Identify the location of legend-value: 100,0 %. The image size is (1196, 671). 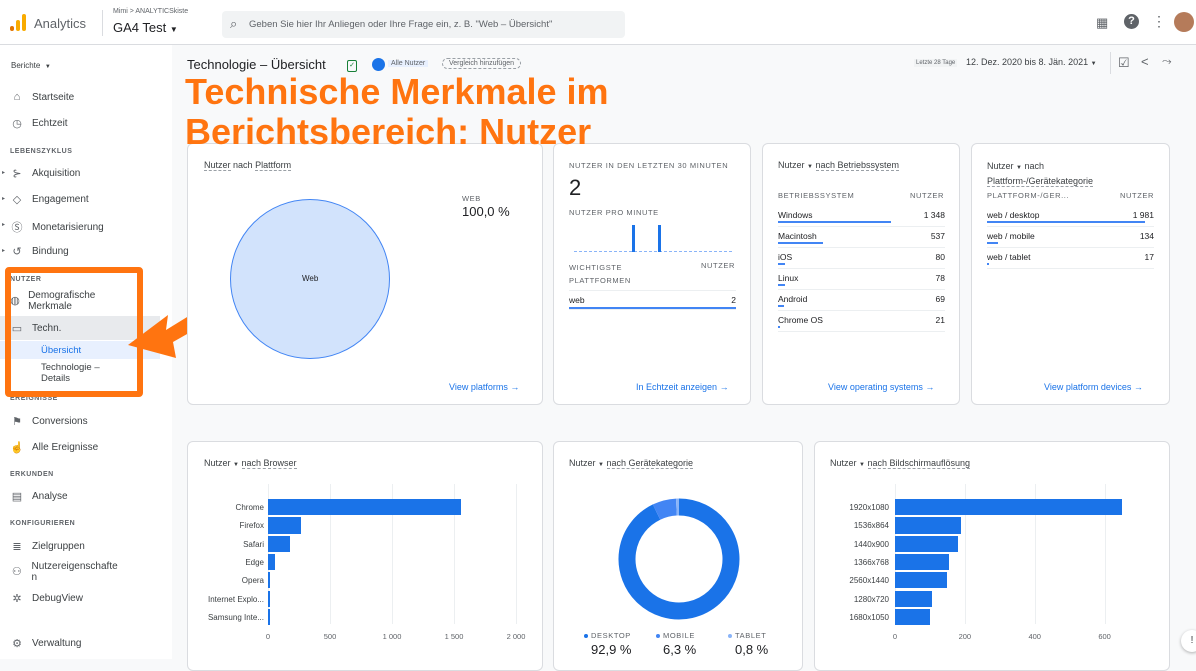
(486, 211).